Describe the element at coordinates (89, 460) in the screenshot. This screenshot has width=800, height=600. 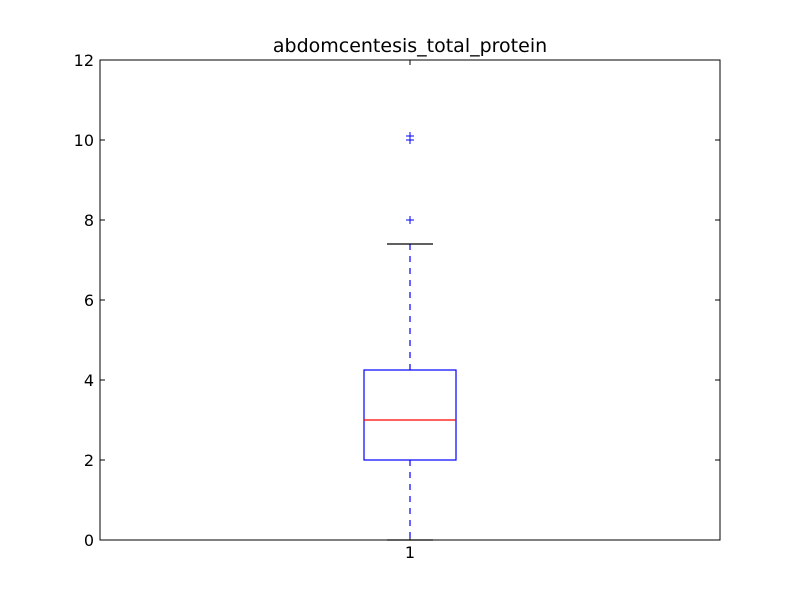
I see `y-tick-label: 2` at that location.